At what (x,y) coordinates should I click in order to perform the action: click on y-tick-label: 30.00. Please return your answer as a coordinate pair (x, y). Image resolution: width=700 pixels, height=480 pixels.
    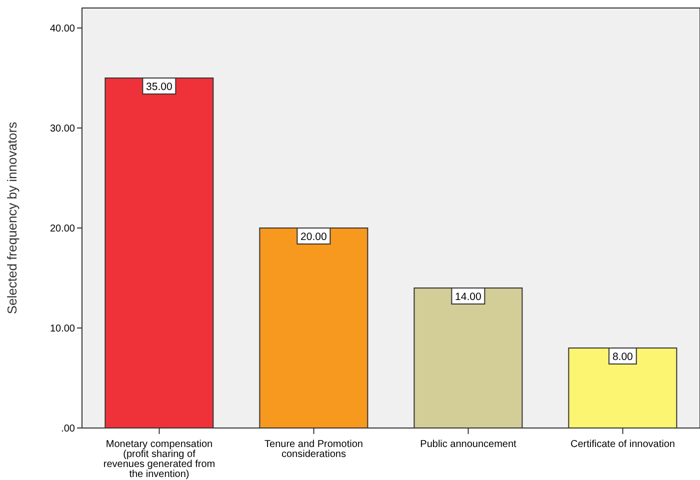
    Looking at the image, I should click on (63, 129).